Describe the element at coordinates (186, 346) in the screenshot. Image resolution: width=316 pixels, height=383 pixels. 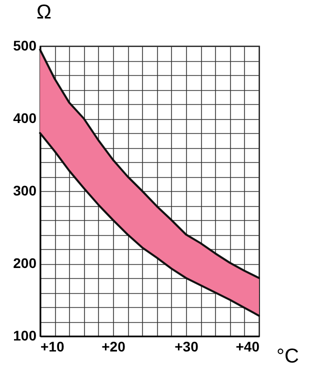
I see `x-tick-label: +30` at that location.